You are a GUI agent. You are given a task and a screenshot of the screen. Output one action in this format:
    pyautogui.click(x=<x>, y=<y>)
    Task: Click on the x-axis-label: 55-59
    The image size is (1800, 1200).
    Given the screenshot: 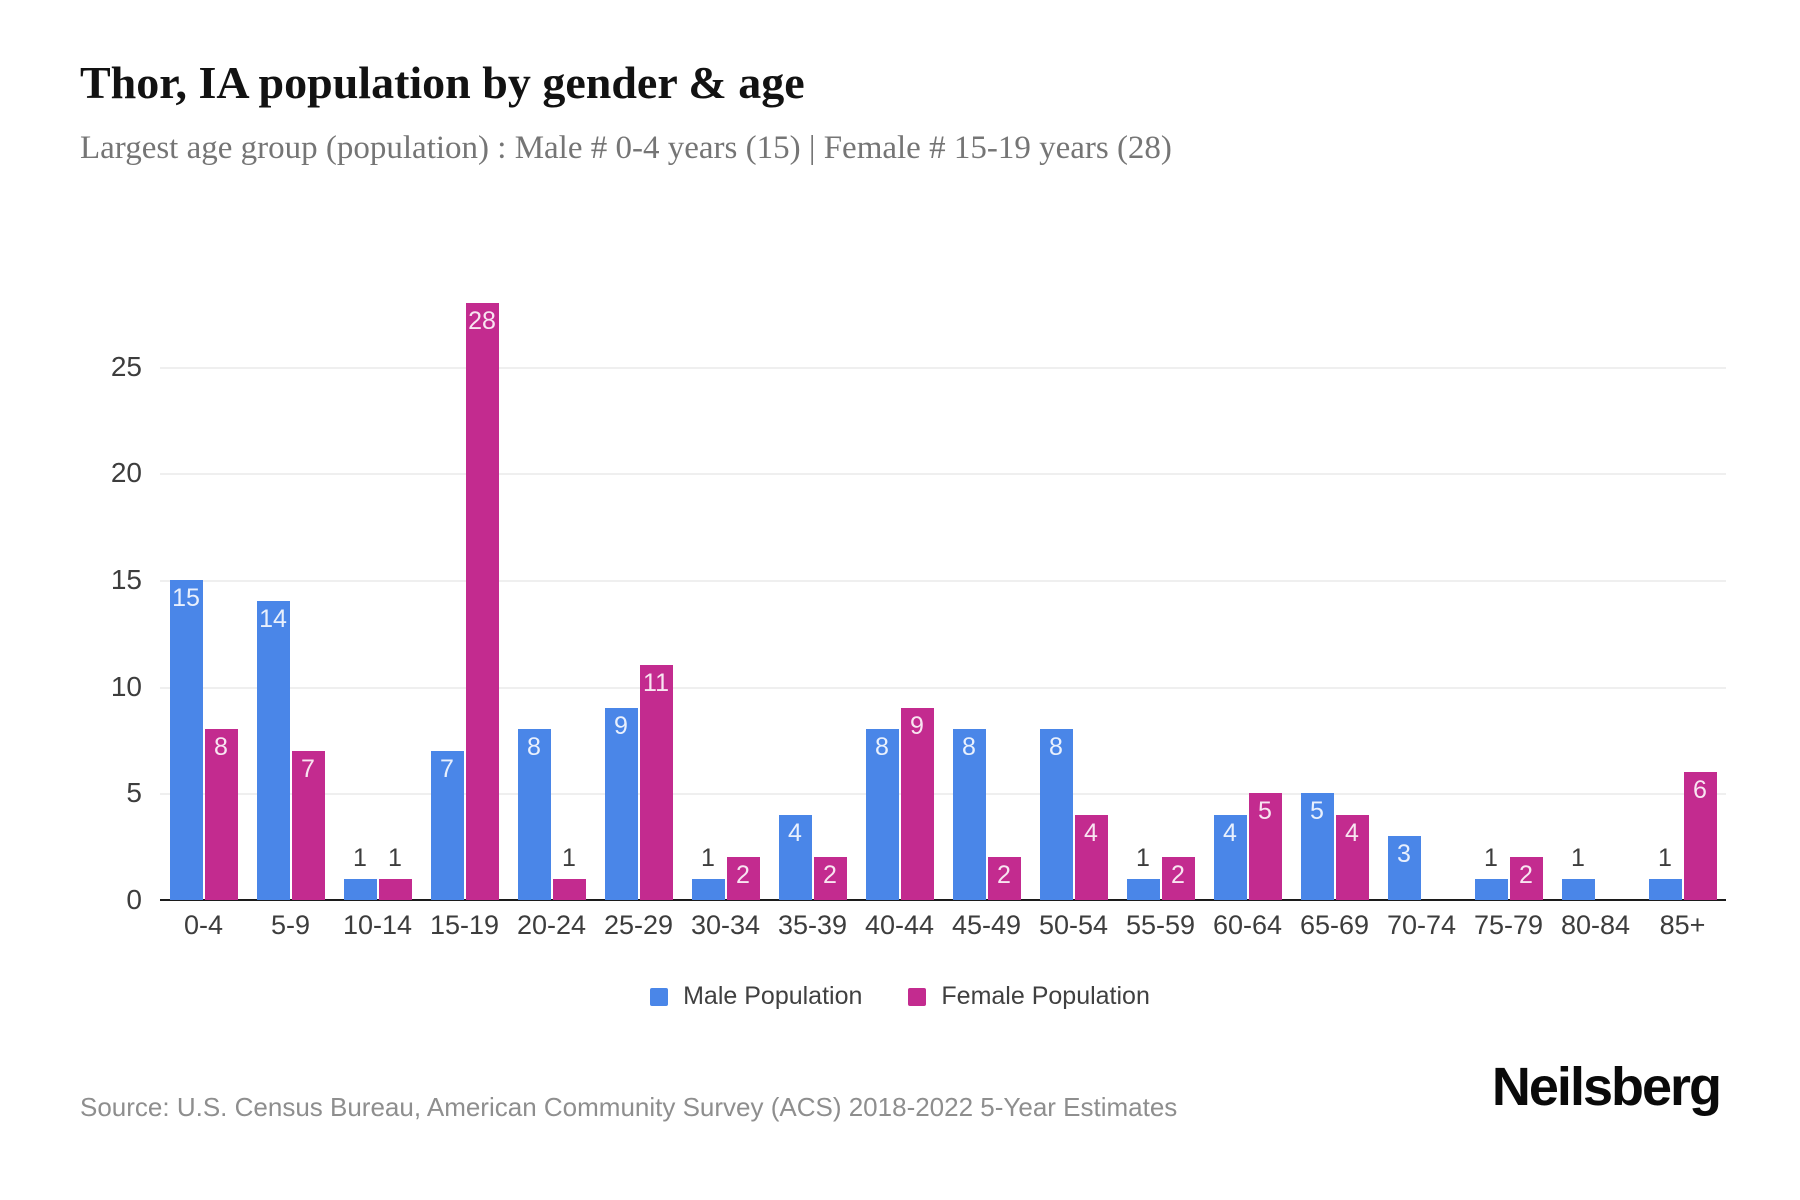 What is the action you would take?
    pyautogui.click(x=1160, y=925)
    